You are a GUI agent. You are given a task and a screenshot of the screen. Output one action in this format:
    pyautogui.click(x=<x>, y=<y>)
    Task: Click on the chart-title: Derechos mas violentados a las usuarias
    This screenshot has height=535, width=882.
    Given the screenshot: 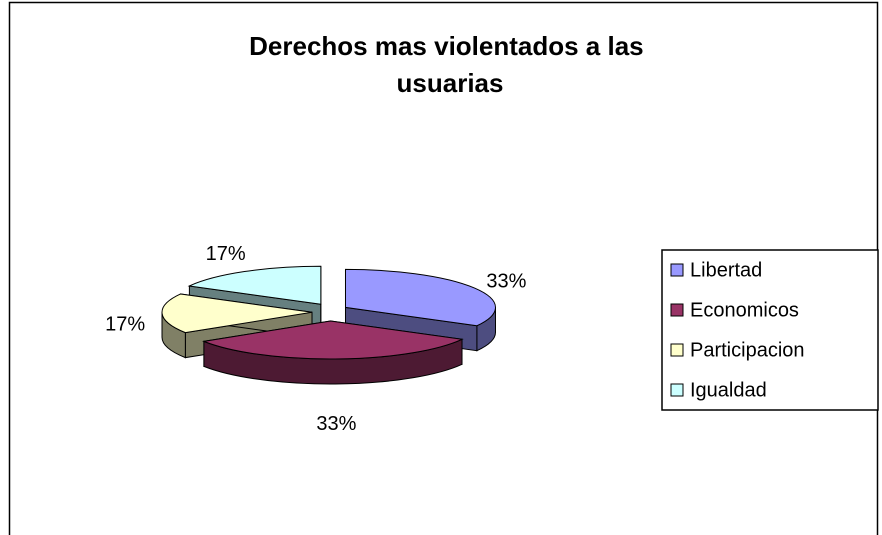 What is the action you would take?
    pyautogui.click(x=450, y=64)
    